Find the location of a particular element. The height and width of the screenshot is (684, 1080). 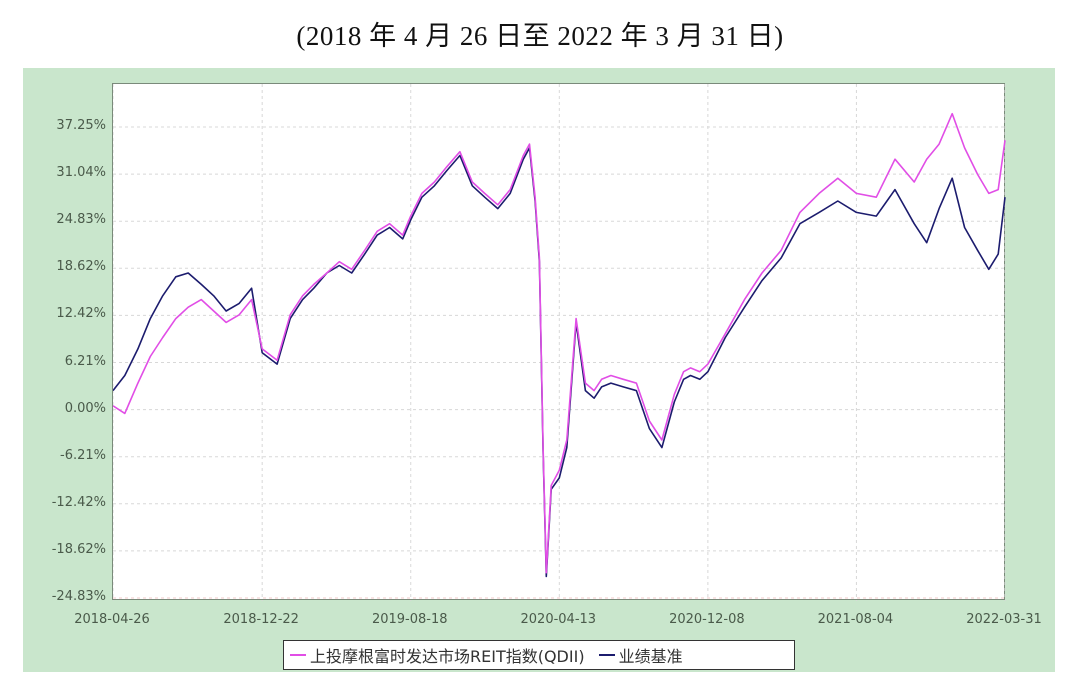

y-tick-label: -6.21% is located at coordinates (83, 455).